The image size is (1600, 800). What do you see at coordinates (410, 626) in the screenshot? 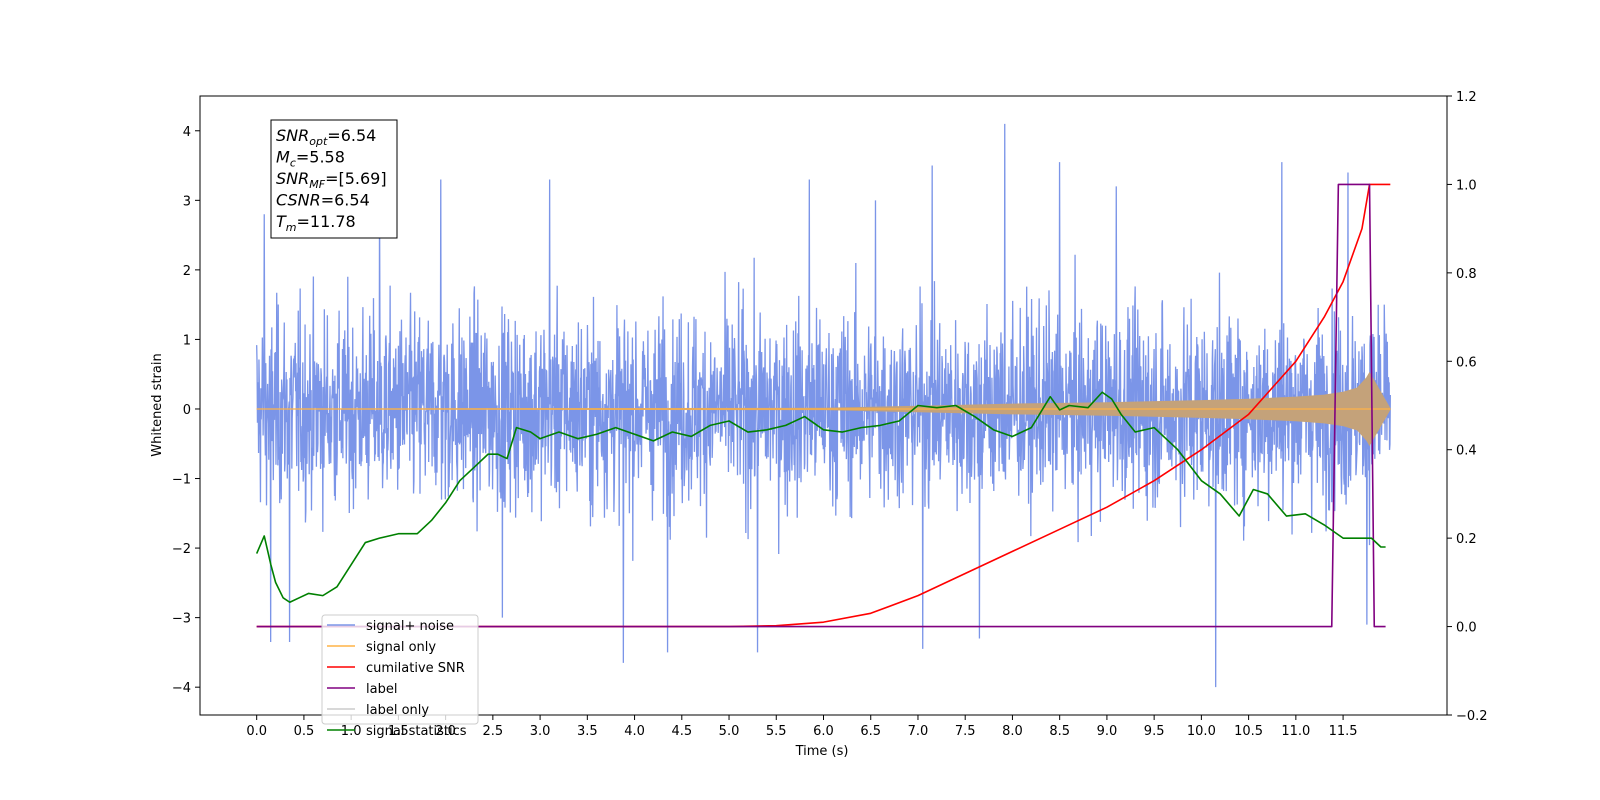
I see `legend-label: signal+ noise` at bounding box center [410, 626].